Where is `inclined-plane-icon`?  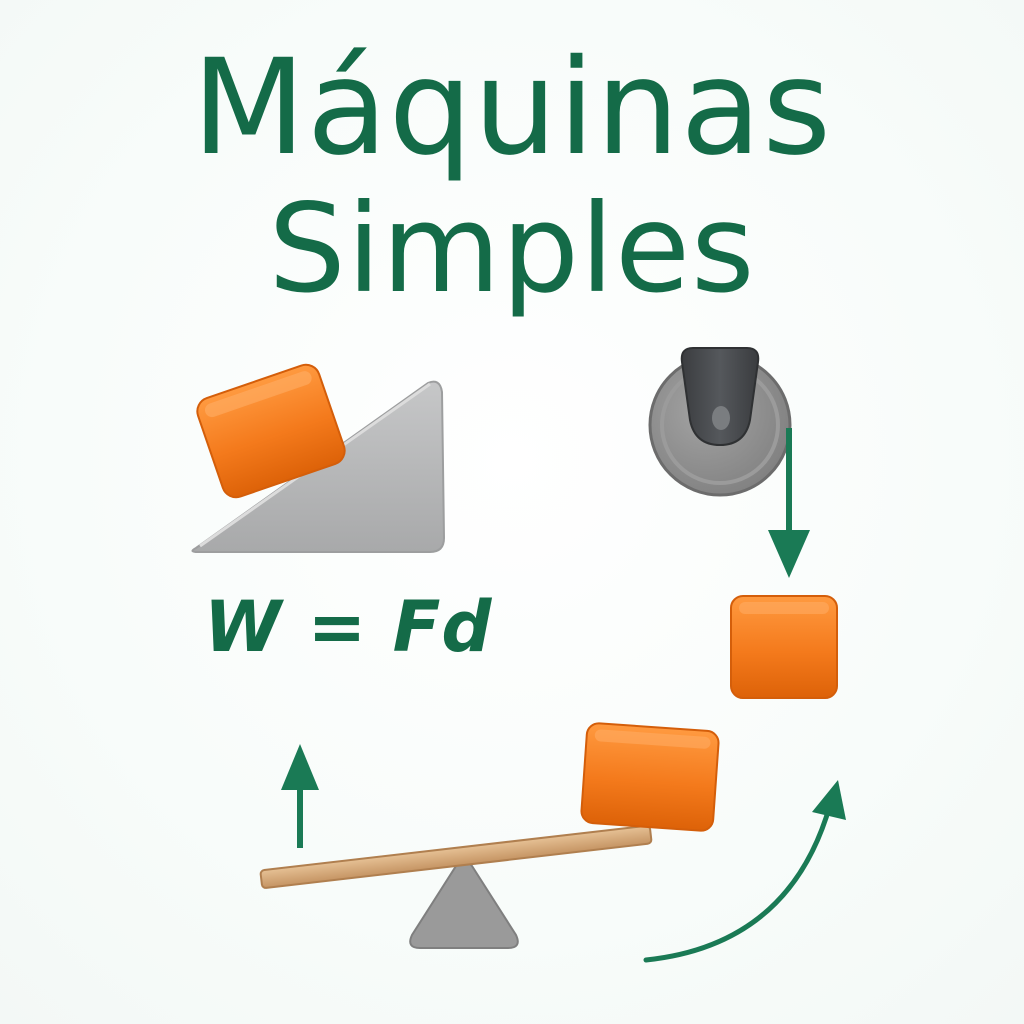 inclined-plane-icon is located at coordinates (318, 458).